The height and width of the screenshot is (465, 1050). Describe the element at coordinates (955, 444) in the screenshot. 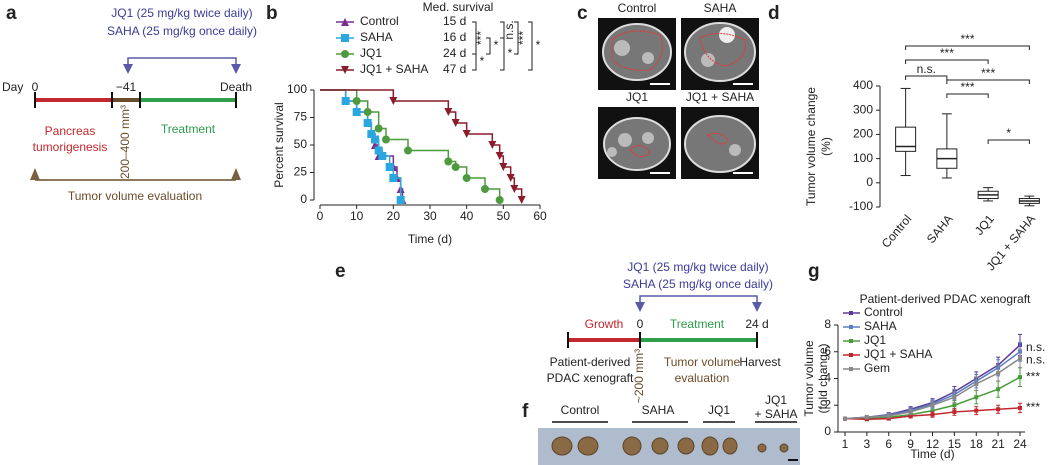

I see `x-tick-label: 15` at that location.